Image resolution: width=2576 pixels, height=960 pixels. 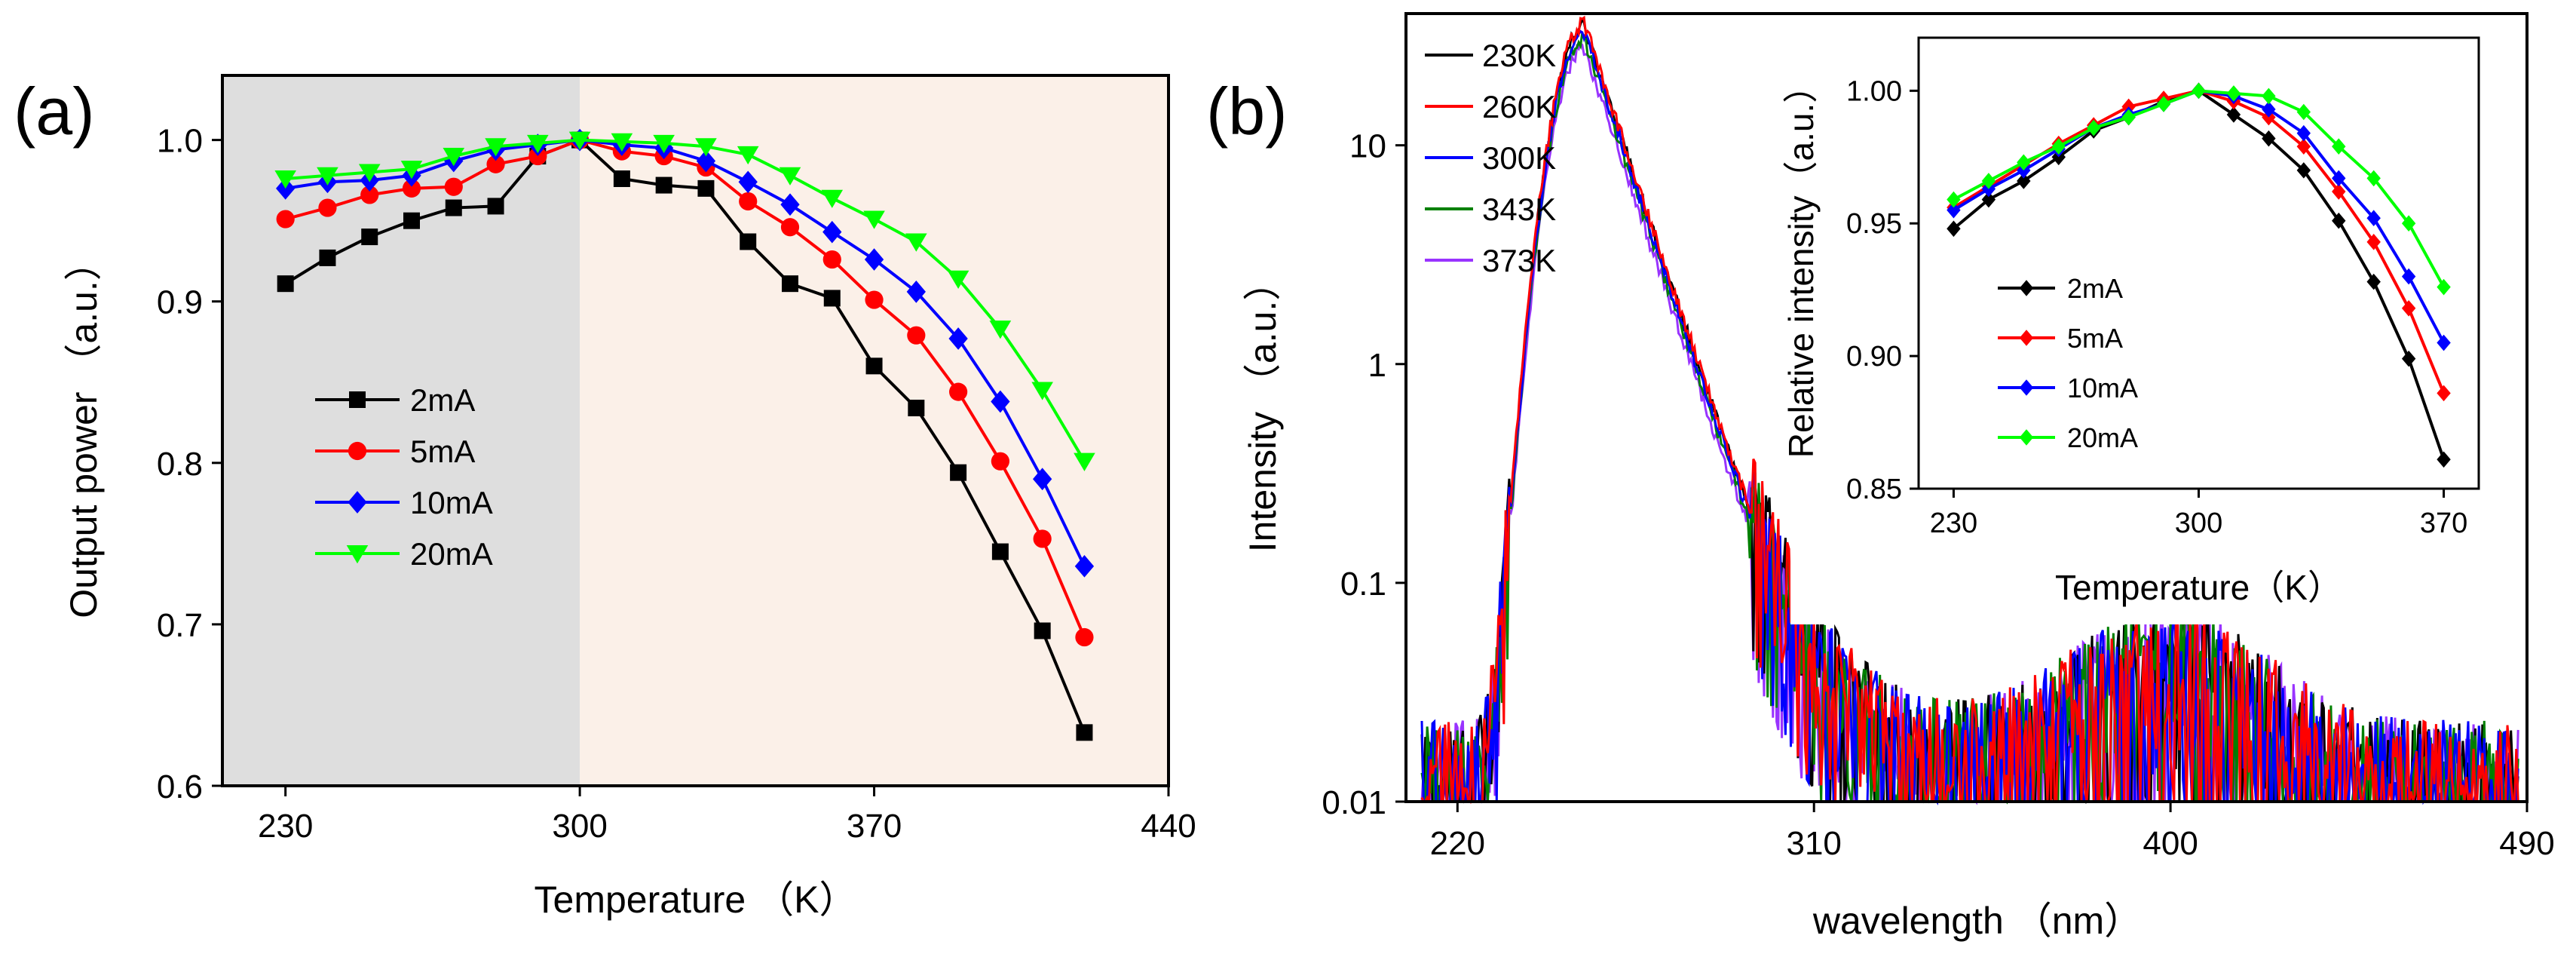 I want to click on inset-legend-label-20mA: 20mA, so click(x=2102, y=437).